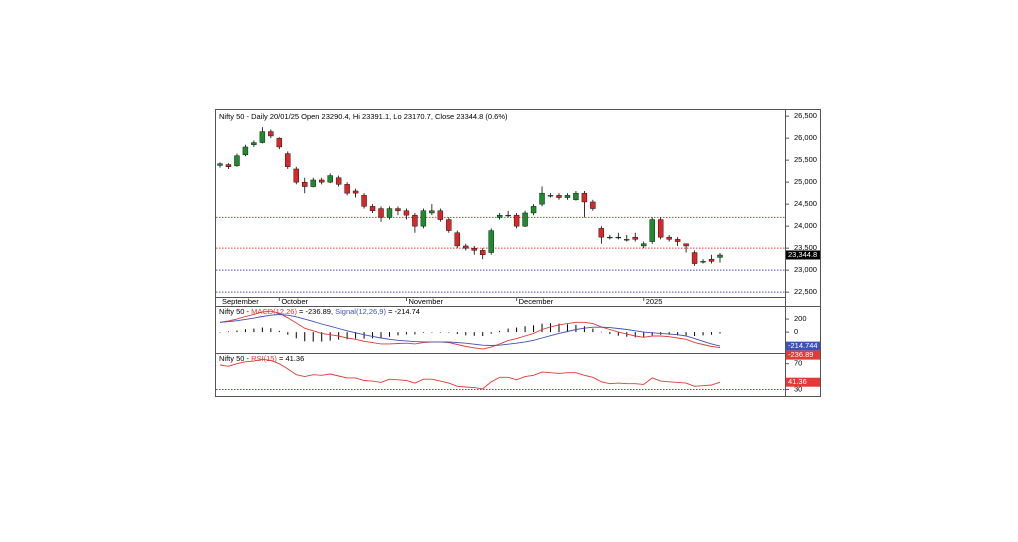  I want to click on close-label: 23,344.8, so click(802, 254).